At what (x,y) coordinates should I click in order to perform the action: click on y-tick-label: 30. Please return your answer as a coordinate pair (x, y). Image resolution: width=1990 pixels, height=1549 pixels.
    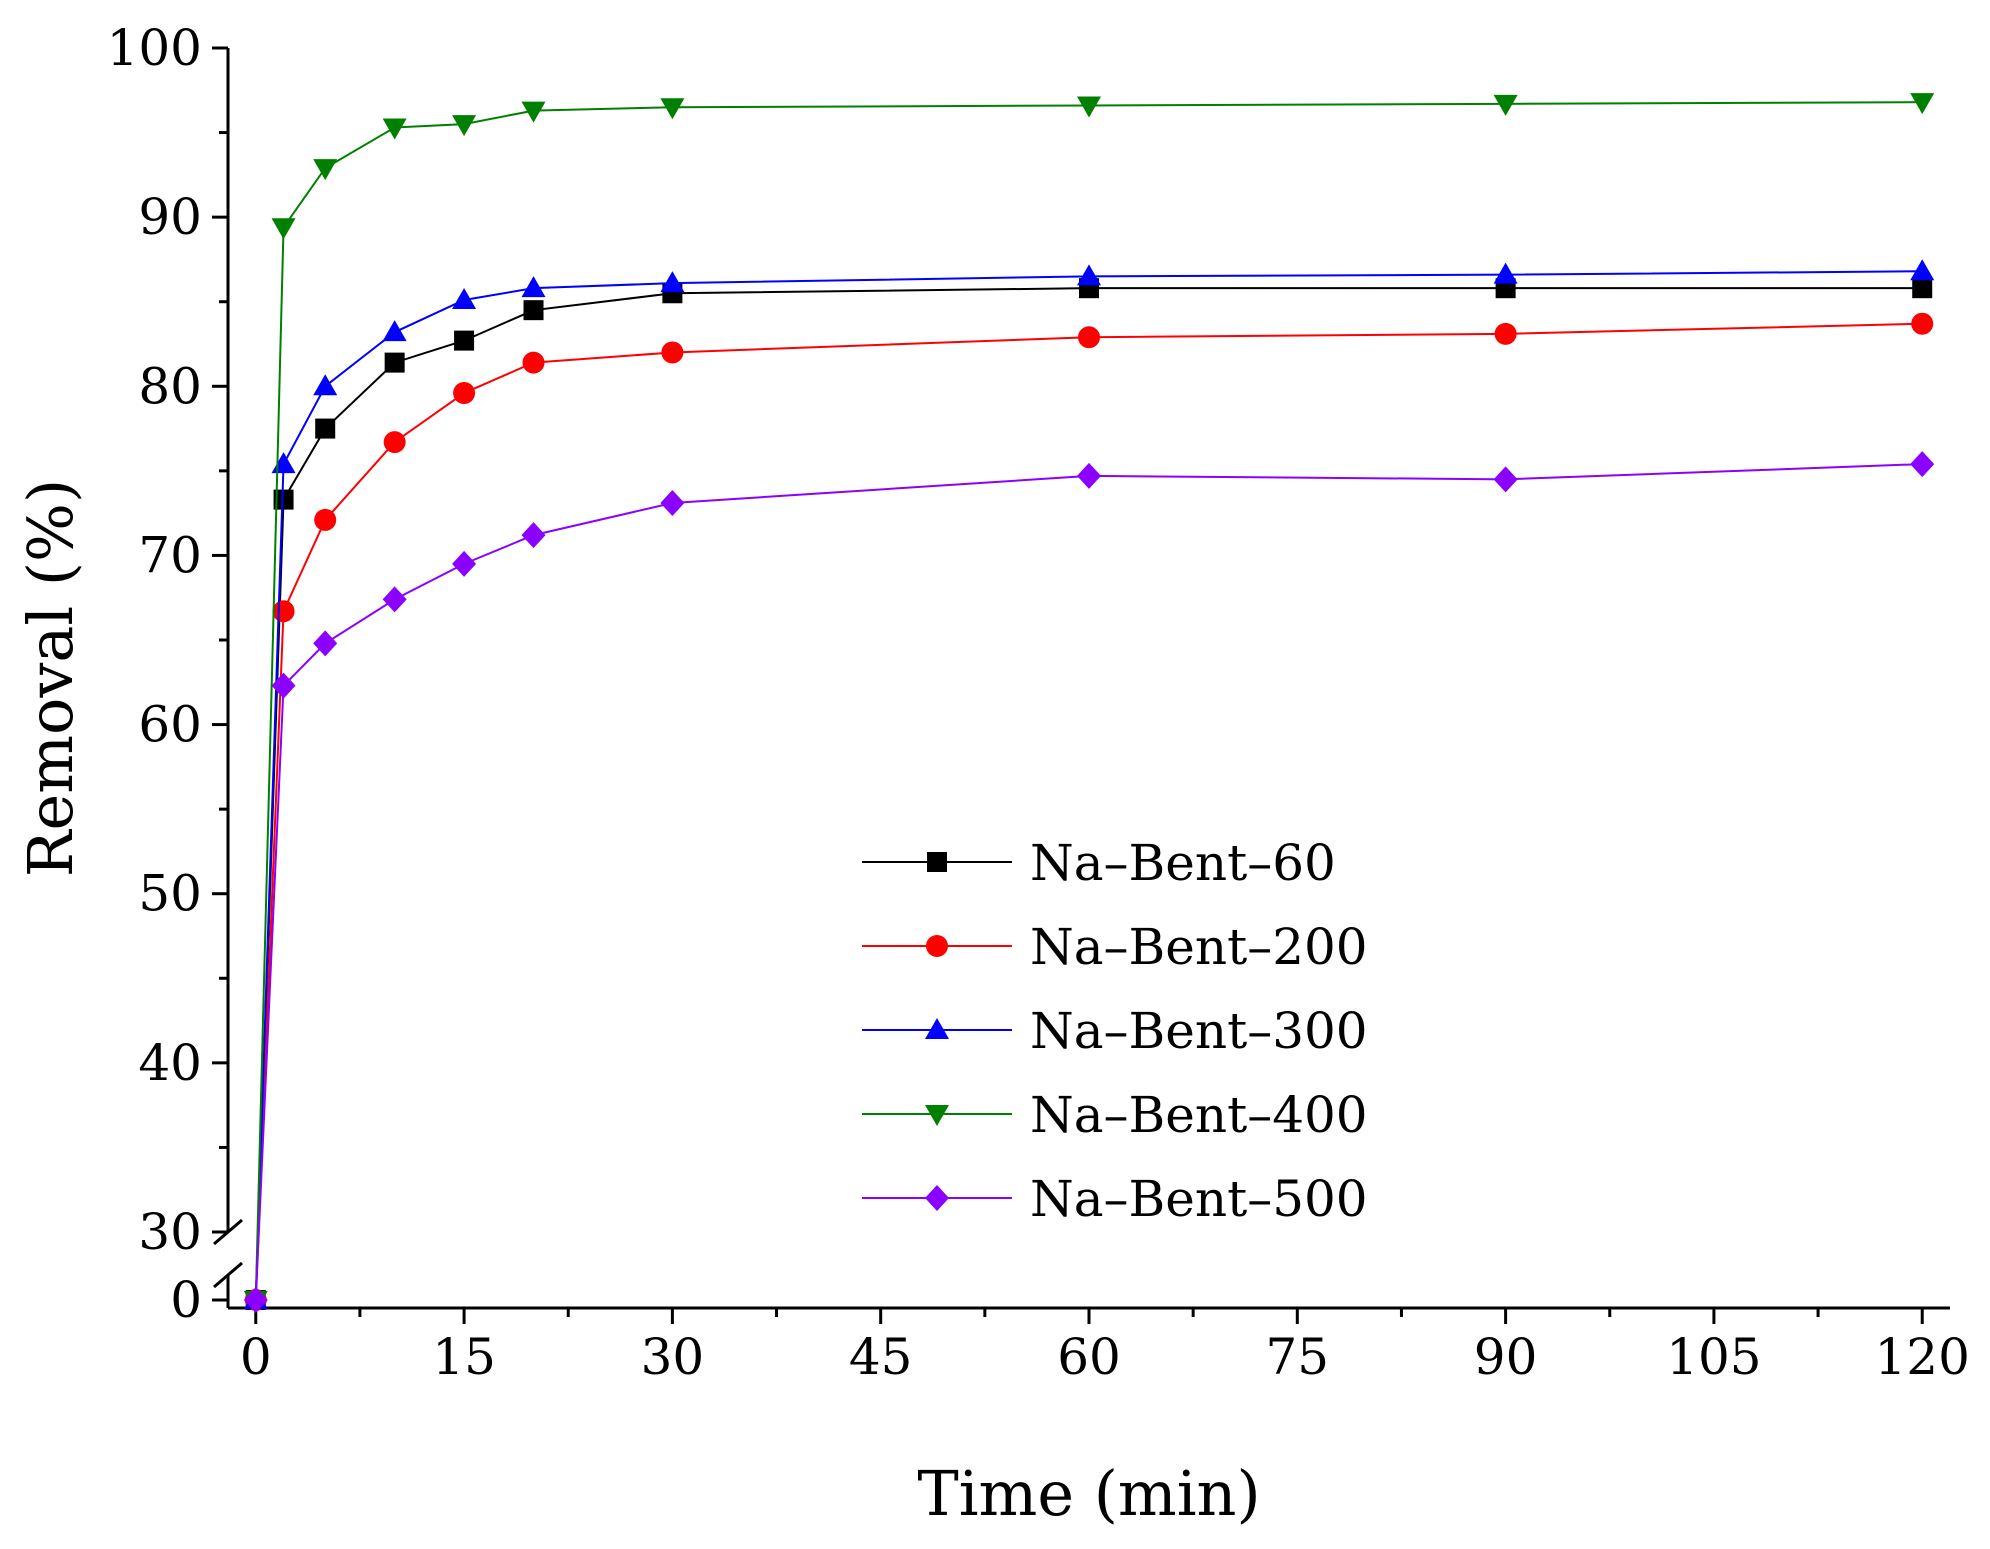
    Looking at the image, I should click on (170, 1232).